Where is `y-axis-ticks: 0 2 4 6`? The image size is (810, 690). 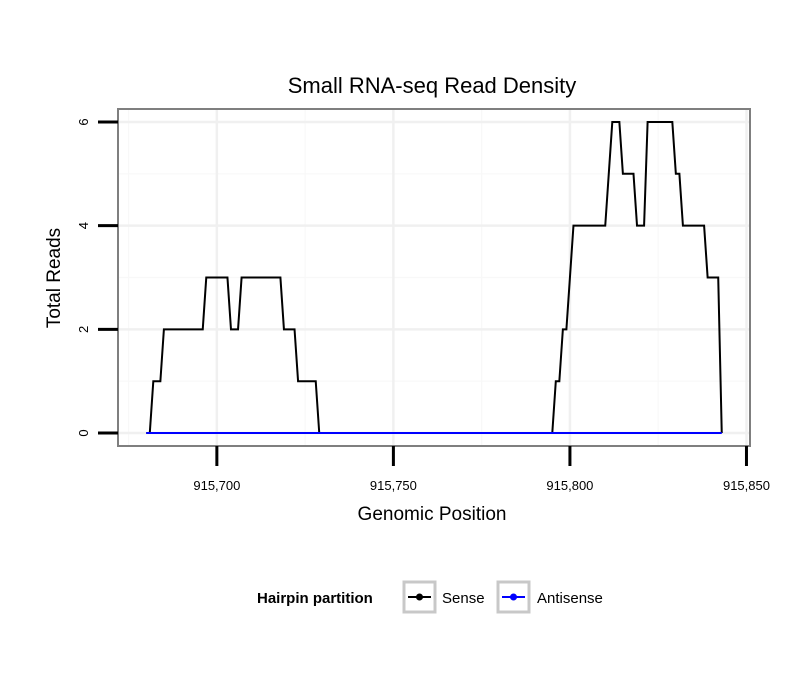 y-axis-ticks: 0 2 4 6 is located at coordinates (97, 277).